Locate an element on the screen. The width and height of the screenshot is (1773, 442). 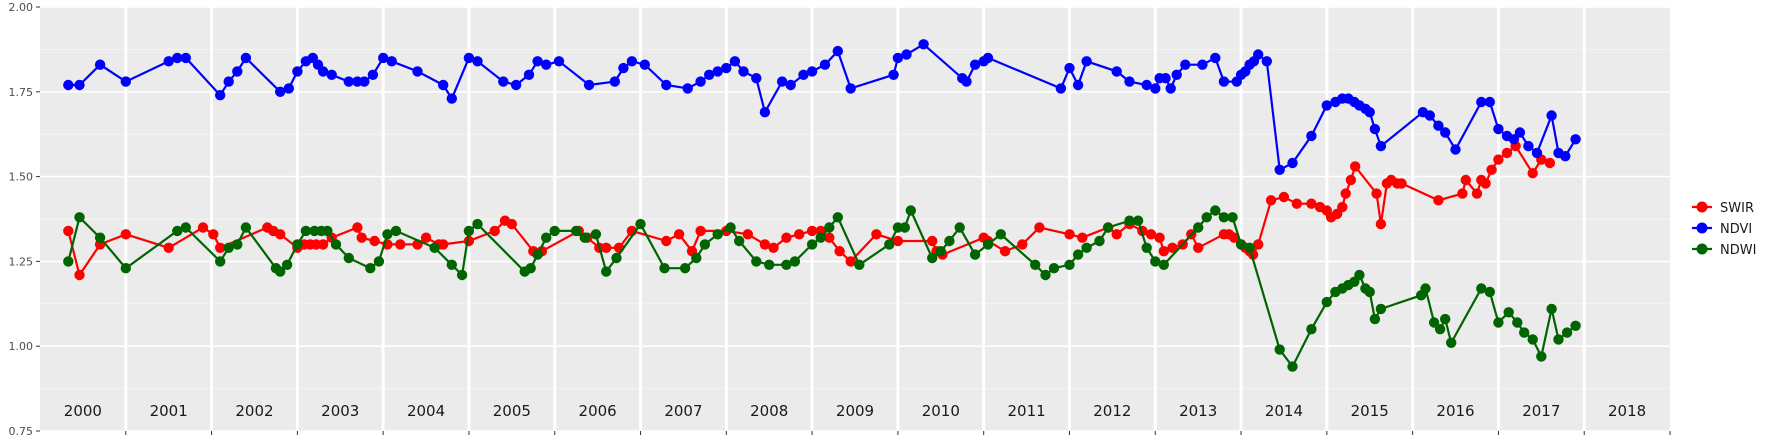
legend-item: SWIR is located at coordinates (1723, 208).